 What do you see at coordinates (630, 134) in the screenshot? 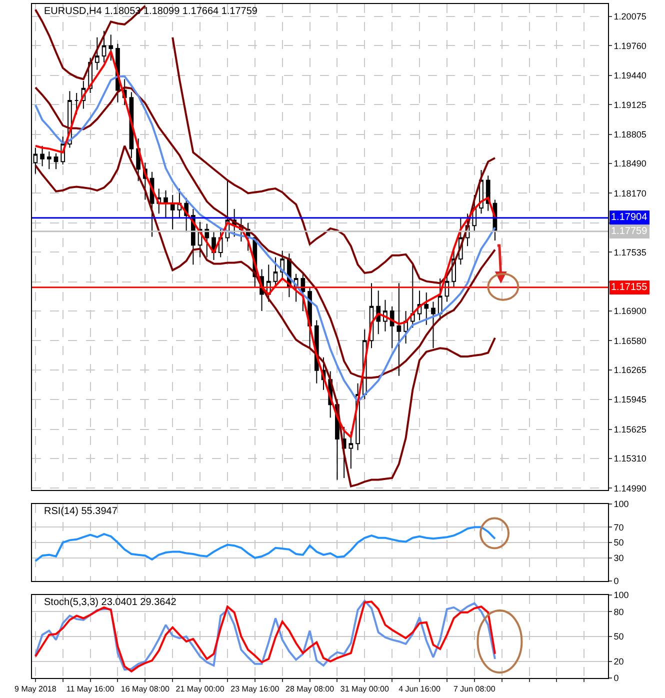
I see `y-tick-label: 1.18805` at bounding box center [630, 134].